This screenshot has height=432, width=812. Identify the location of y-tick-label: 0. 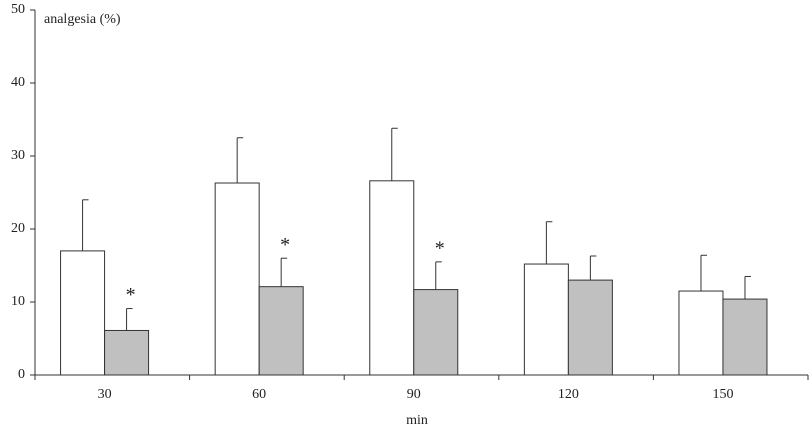
(21, 374).